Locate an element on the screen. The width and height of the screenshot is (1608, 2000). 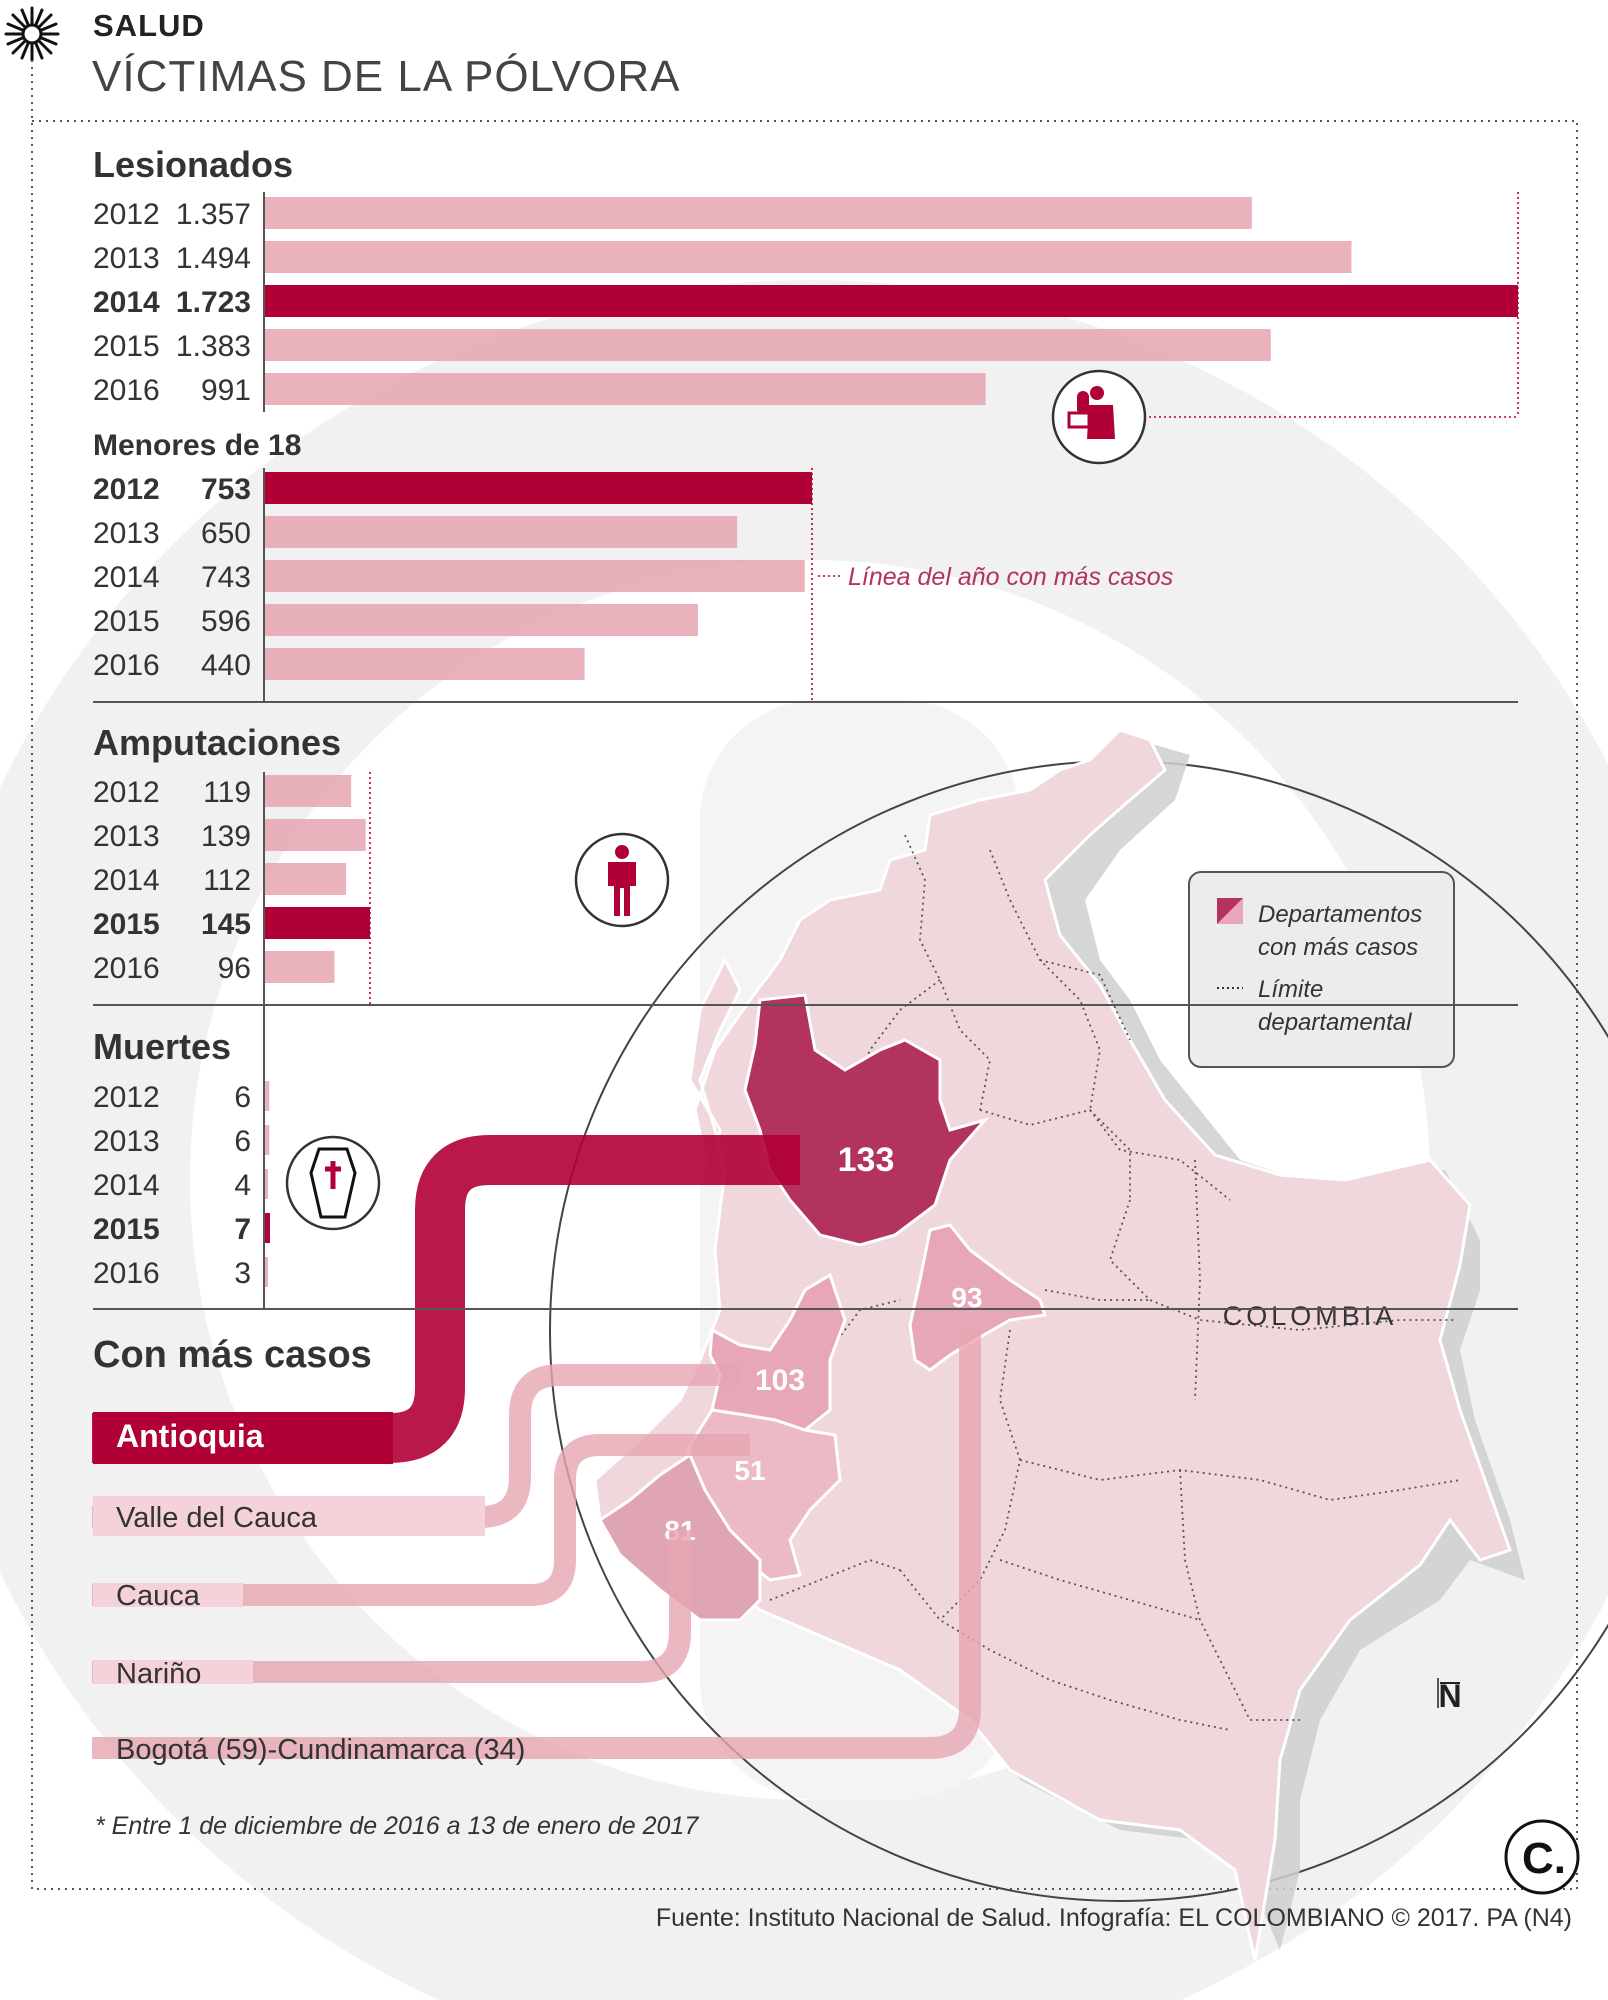
department-item-valle is located at coordinates (289, 1516).